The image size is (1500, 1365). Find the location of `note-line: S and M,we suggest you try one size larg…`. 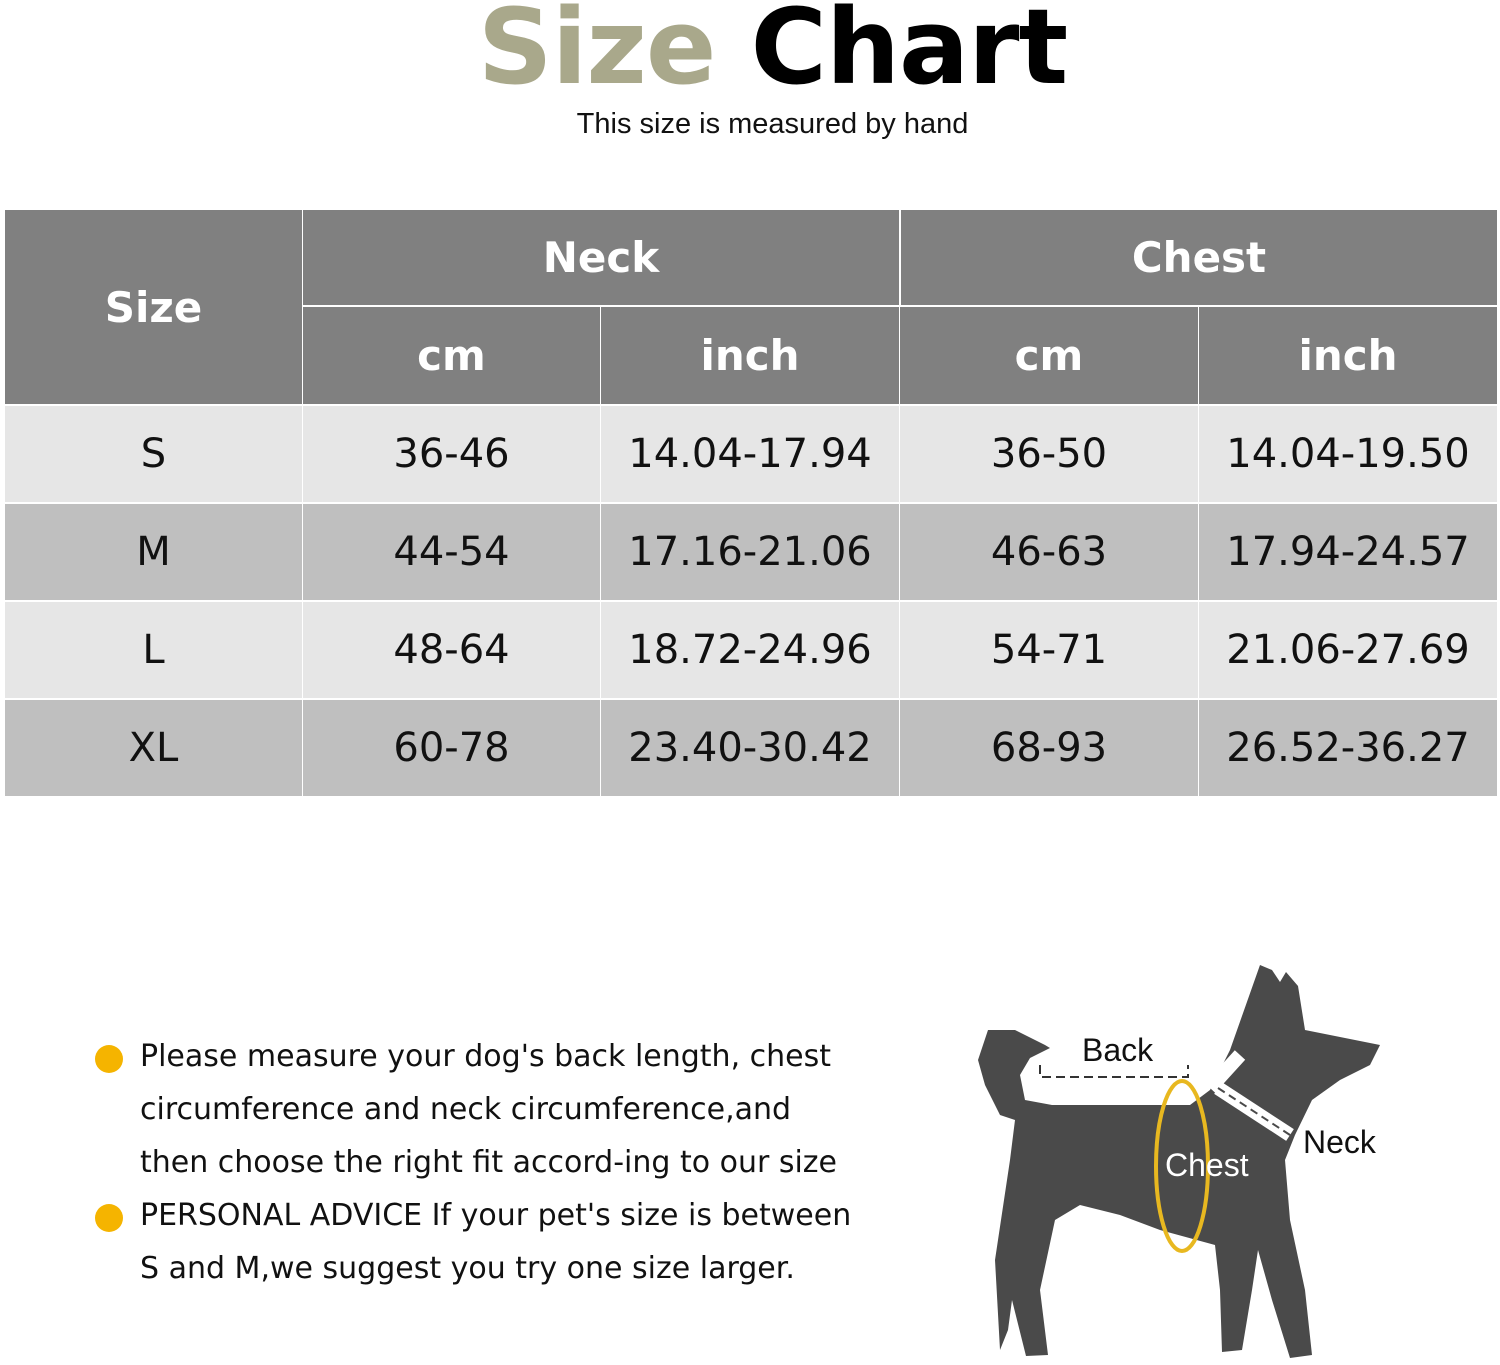

note-line: S and M,we suggest you try one size larg… is located at coordinates (467, 1268).